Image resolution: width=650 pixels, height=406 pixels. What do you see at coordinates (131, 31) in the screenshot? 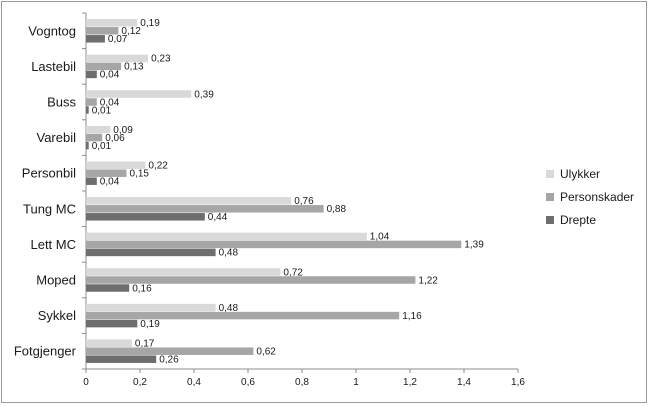
I see `data-label: 0,12` at bounding box center [131, 31].